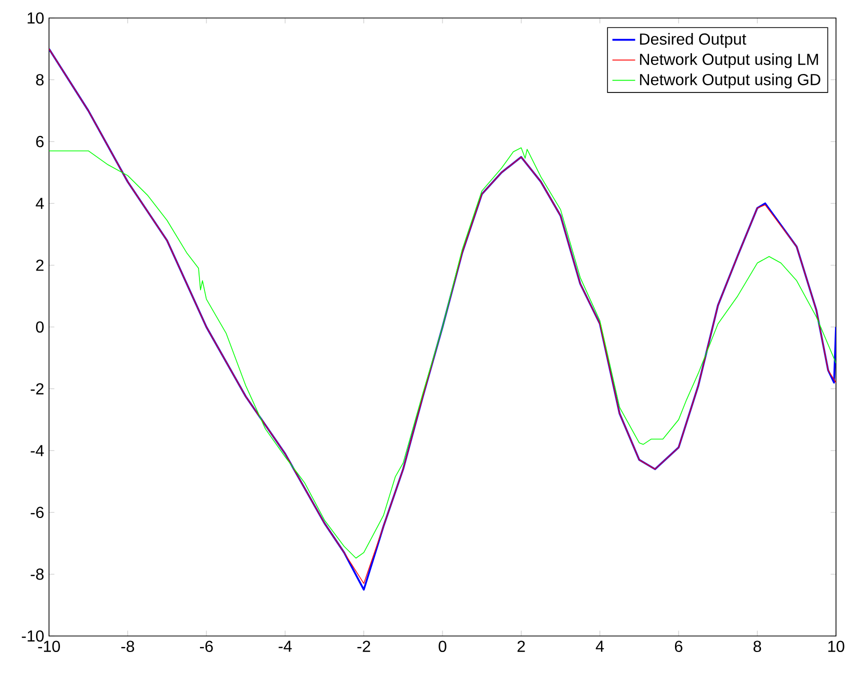 This screenshot has width=854, height=673. Describe the element at coordinates (33, 636) in the screenshot. I see `y-tick-label: -10` at that location.